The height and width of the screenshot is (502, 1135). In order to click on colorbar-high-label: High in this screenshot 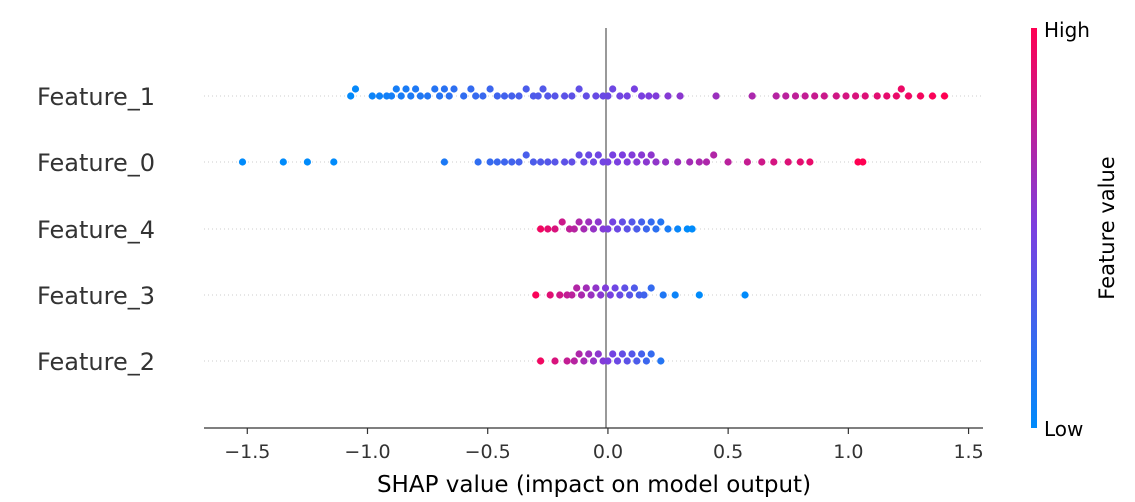, I will do `click(1067, 30)`.